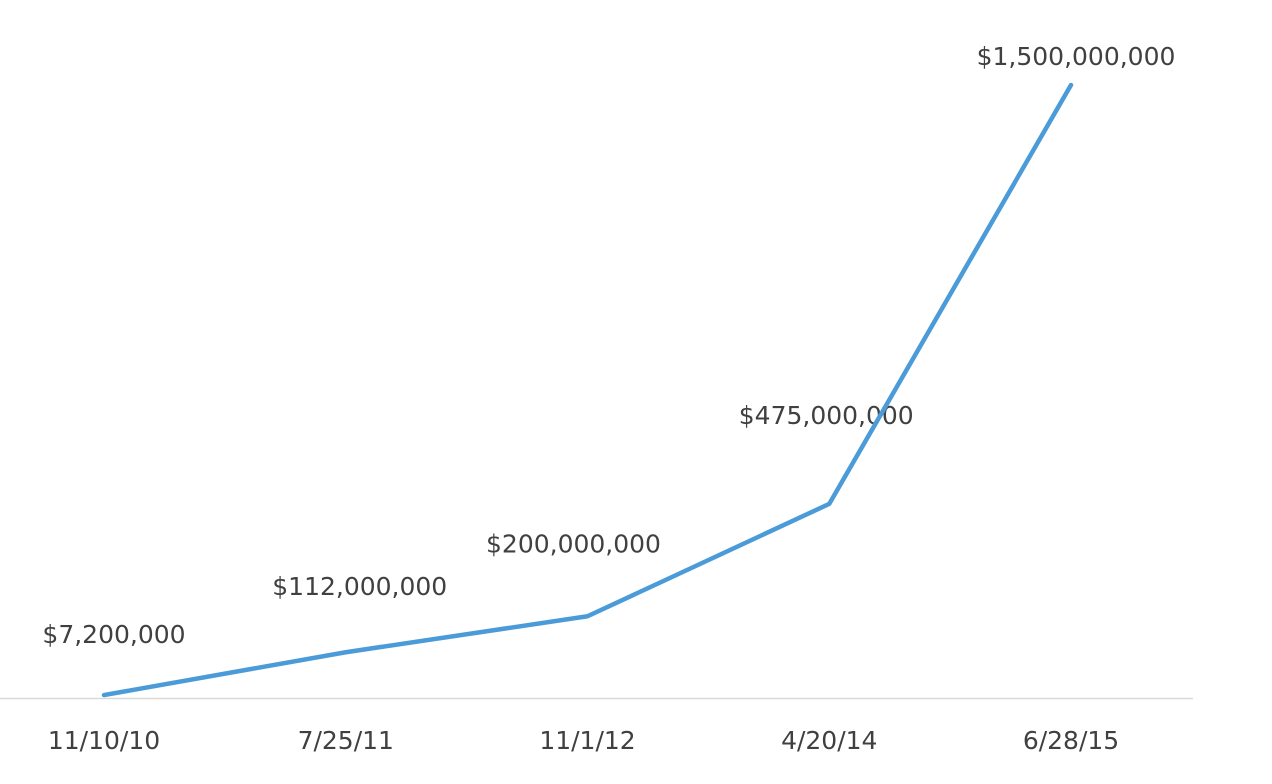 The height and width of the screenshot is (784, 1272). Describe the element at coordinates (829, 740) in the screenshot. I see `x-tick-label: 4/20/14` at that location.